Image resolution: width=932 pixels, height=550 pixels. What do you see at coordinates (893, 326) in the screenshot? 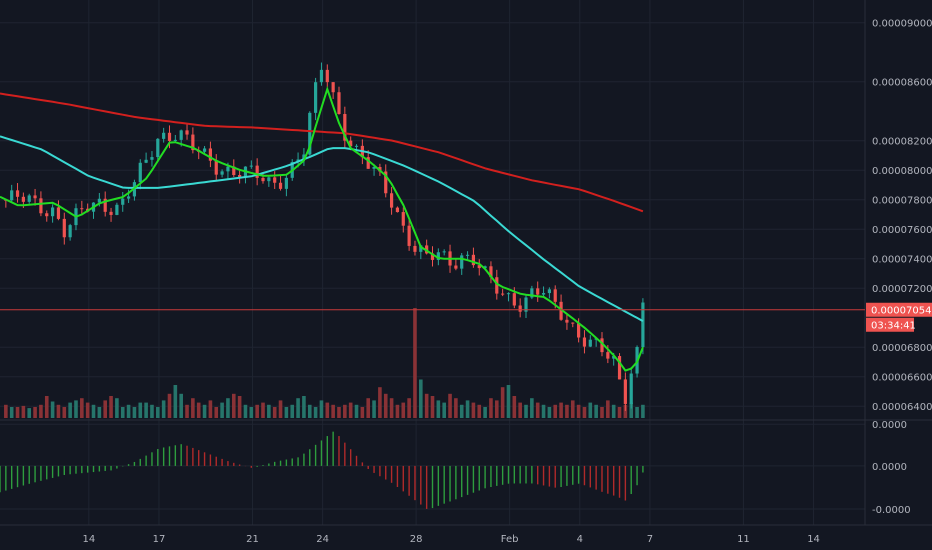
I see `countdown-value: 03:34:41` at bounding box center [893, 326].